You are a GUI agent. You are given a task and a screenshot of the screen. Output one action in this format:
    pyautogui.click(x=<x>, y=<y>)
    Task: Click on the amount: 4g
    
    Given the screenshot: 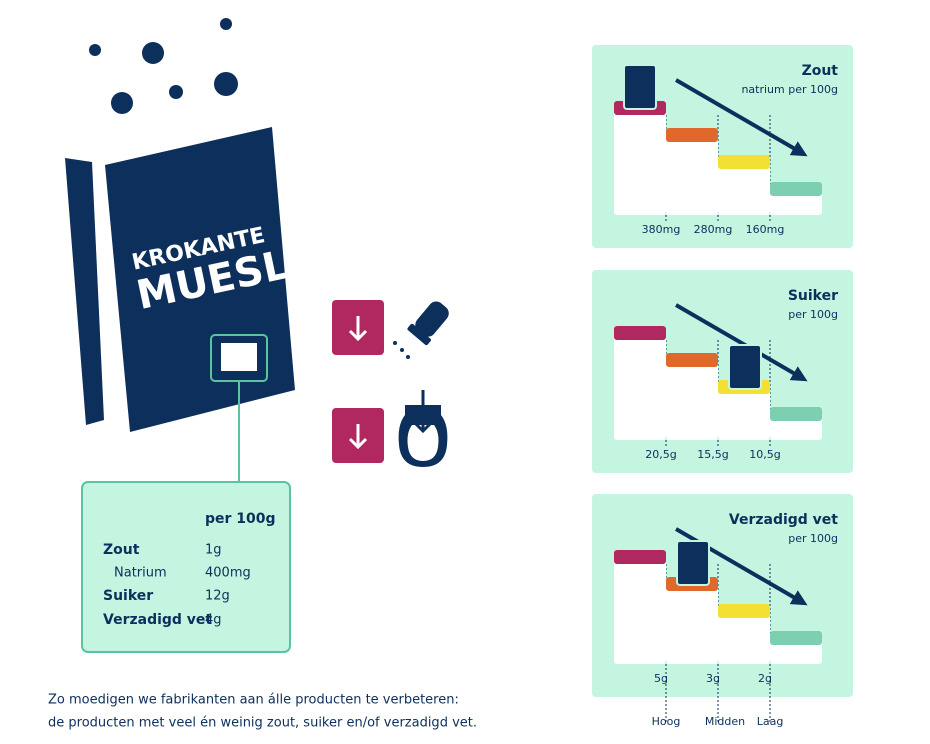 What is the action you would take?
    pyautogui.click(x=213, y=620)
    